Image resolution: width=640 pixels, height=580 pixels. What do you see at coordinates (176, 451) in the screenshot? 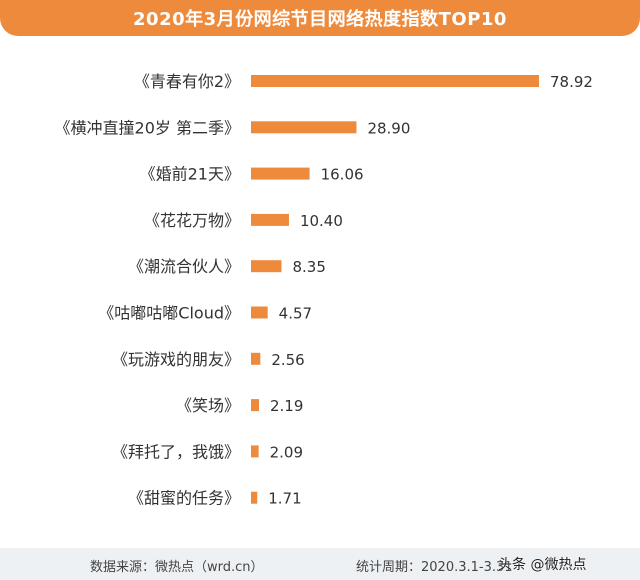
I see `category-label: 《拜托了，我饿》` at bounding box center [176, 451].